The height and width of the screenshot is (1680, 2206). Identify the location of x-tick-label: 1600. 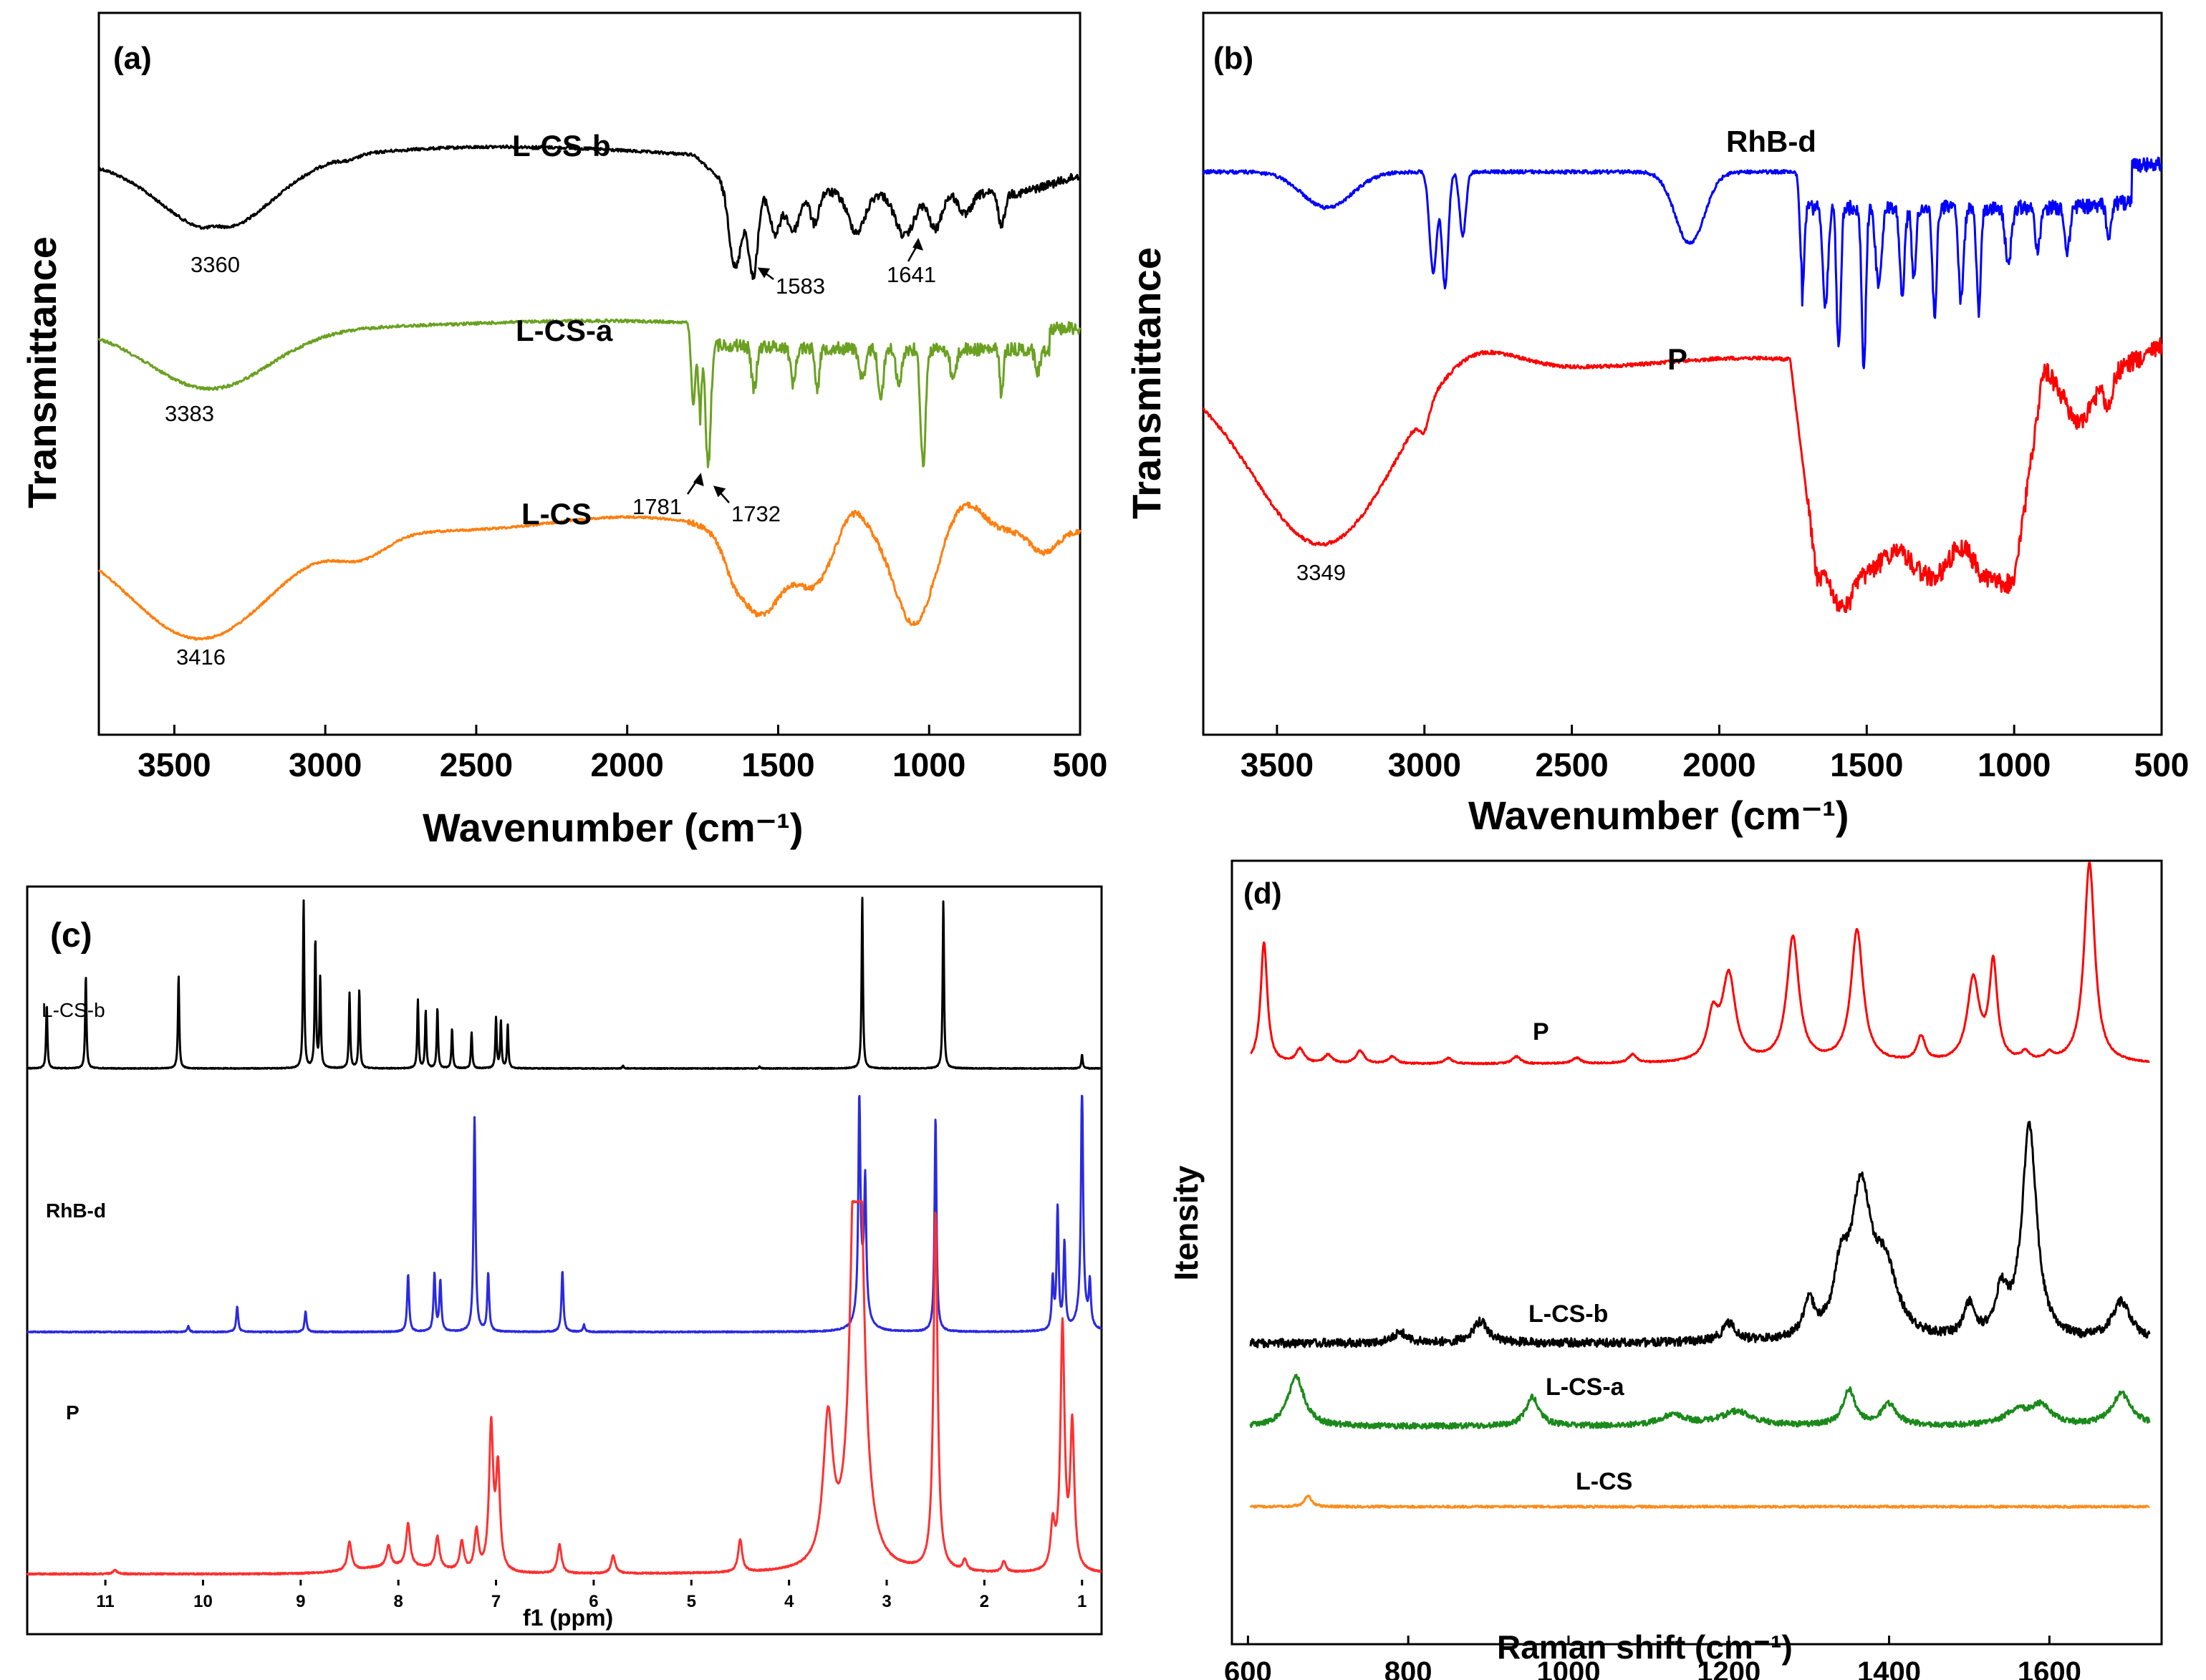
(2049, 1668).